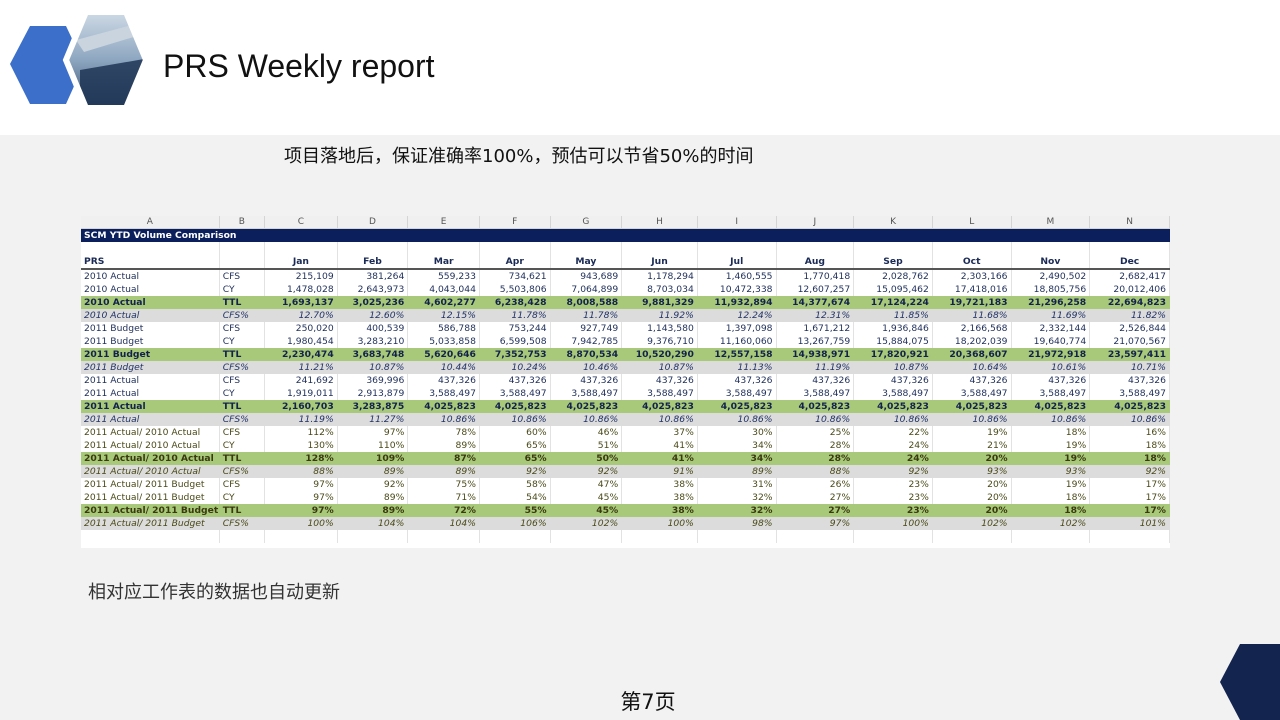 The image size is (1280, 720). I want to click on value-cell: 37%, so click(659, 432).